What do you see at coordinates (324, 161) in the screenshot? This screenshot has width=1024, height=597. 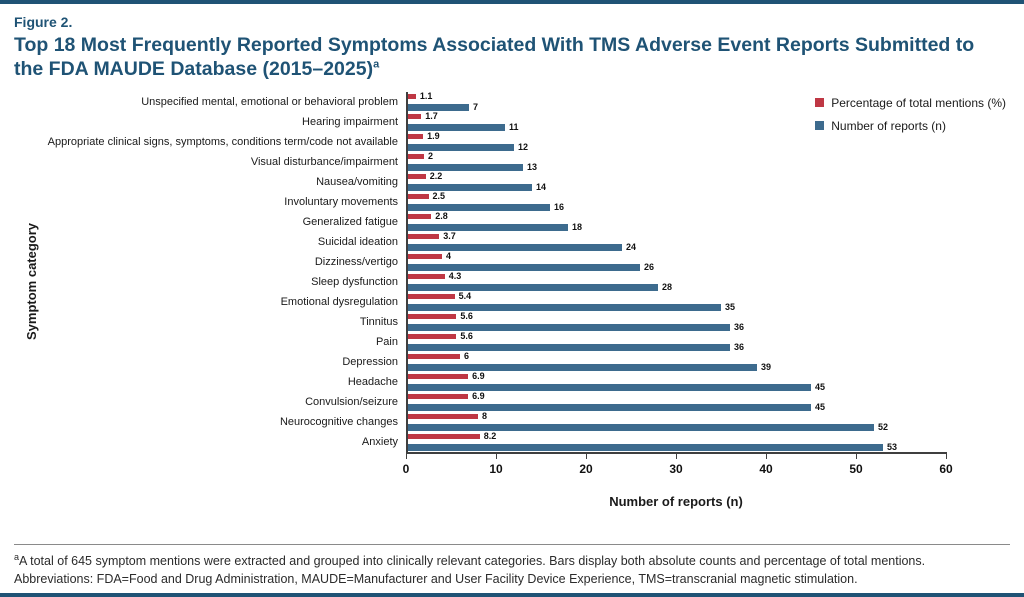 I see `category-label: Visual disturbance/impairment` at bounding box center [324, 161].